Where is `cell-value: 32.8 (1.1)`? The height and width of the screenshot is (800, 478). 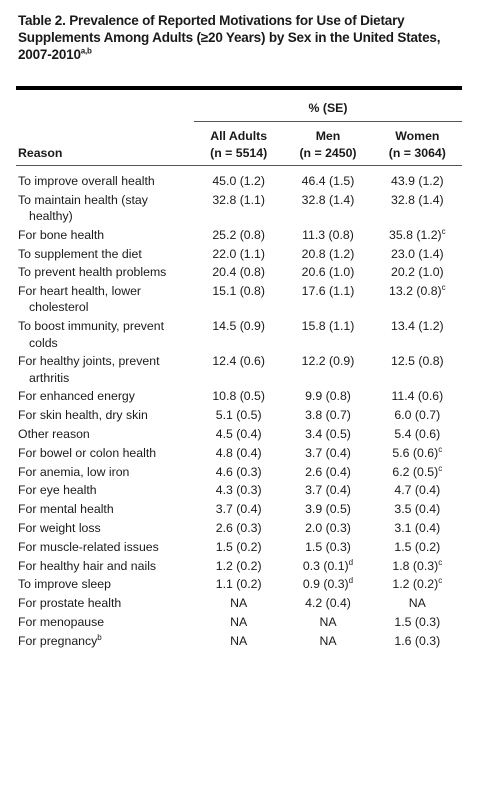
cell-value: 32.8 (1.1) is located at coordinates (238, 199).